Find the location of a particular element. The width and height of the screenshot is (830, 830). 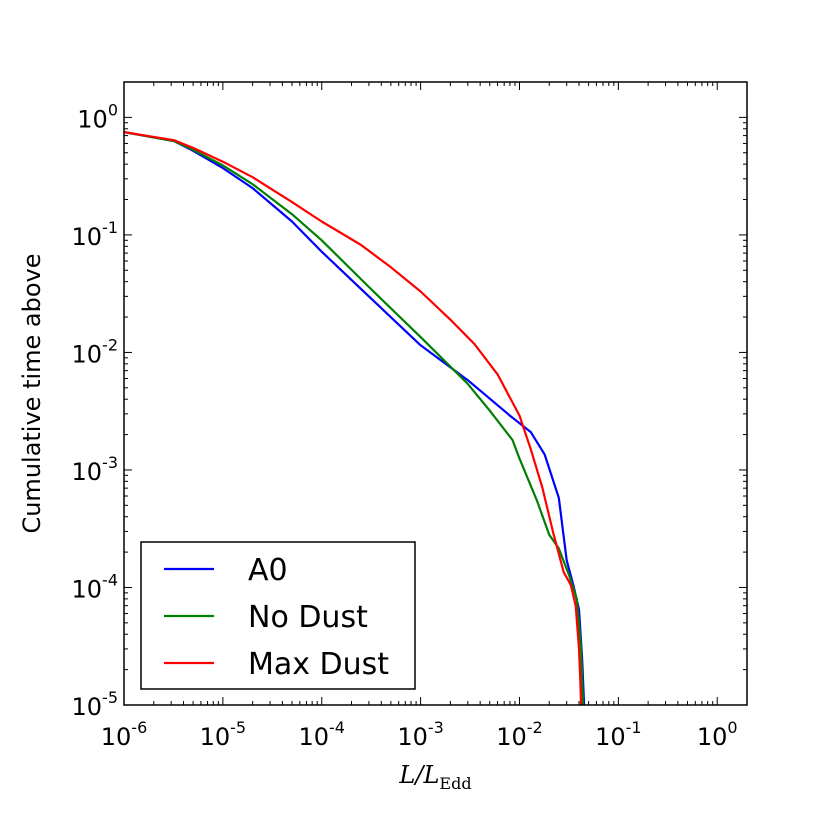

x-tick-label: 10⁰ is located at coordinates (717, 734).